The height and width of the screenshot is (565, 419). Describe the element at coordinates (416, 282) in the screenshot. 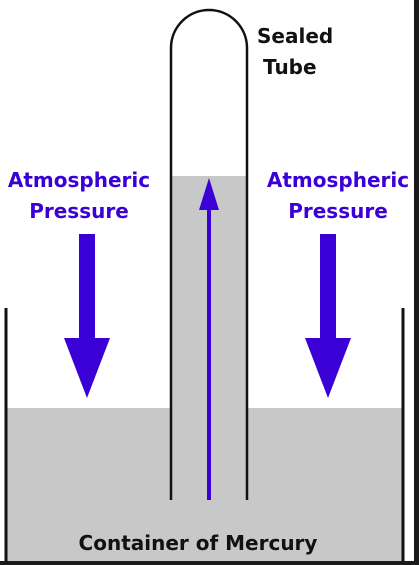

I see `frame-right` at that location.